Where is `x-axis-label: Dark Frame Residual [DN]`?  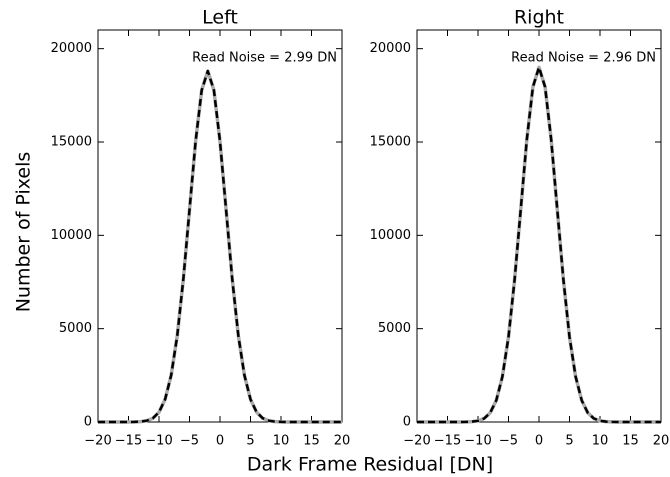
x-axis-label: Dark Frame Residual [DN] is located at coordinates (370, 465).